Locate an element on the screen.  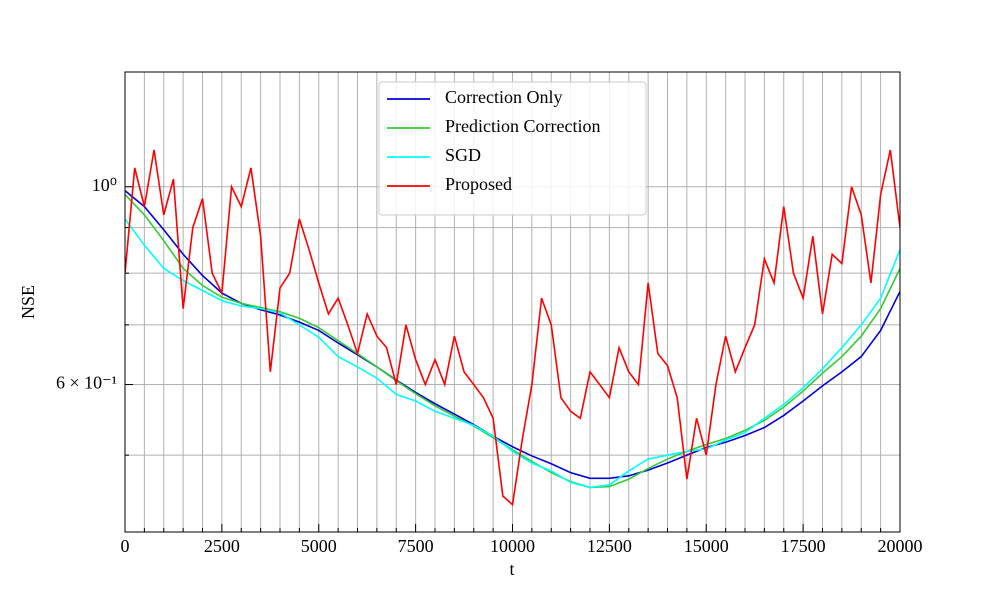
x-axis-label: t is located at coordinates (511, 569).